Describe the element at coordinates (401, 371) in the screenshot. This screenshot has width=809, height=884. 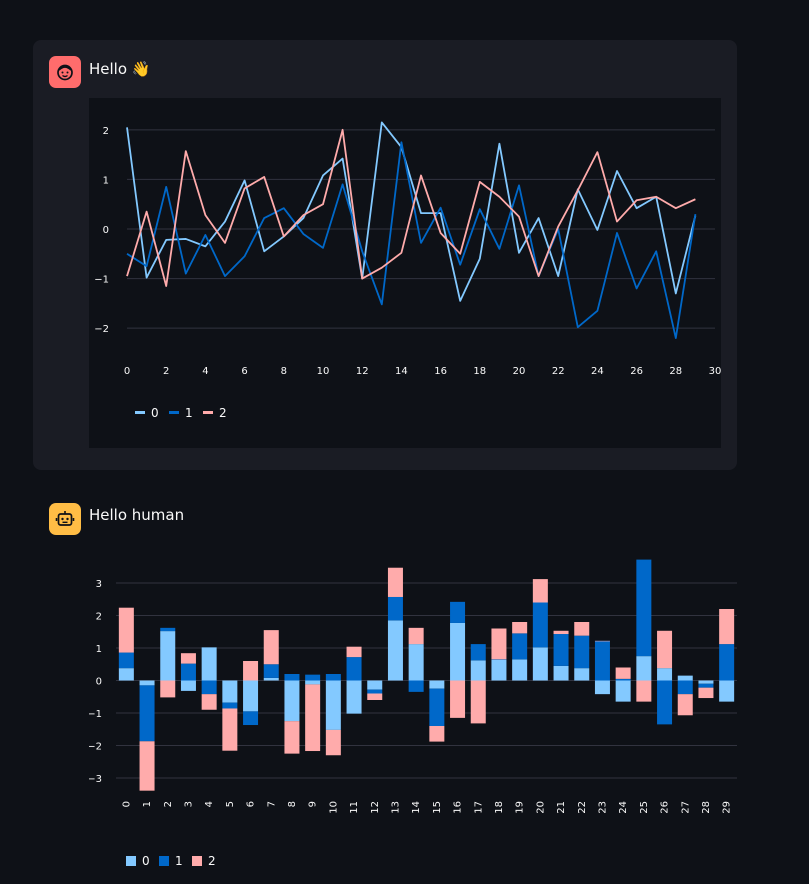
I see `x-tick-label: 14` at that location.